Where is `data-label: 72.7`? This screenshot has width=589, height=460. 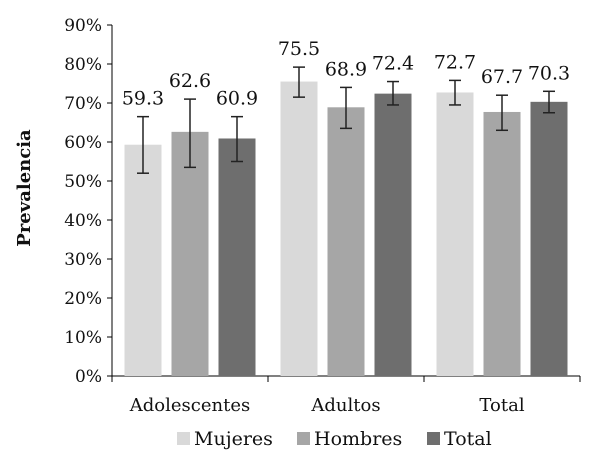
data-label: 72.7 is located at coordinates (455, 62).